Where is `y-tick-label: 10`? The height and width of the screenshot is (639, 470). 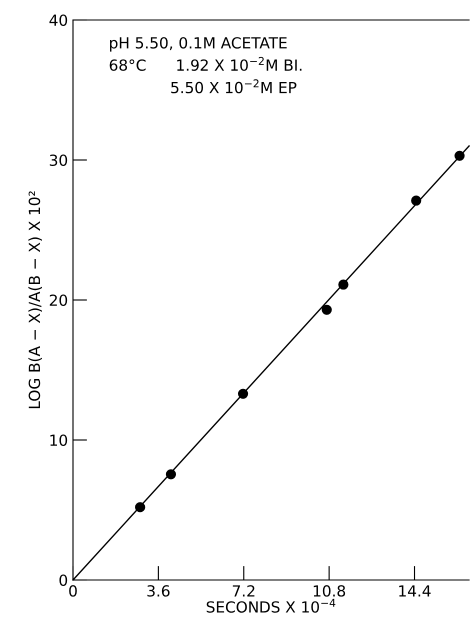 y-tick-label: 10 is located at coordinates (59, 440).